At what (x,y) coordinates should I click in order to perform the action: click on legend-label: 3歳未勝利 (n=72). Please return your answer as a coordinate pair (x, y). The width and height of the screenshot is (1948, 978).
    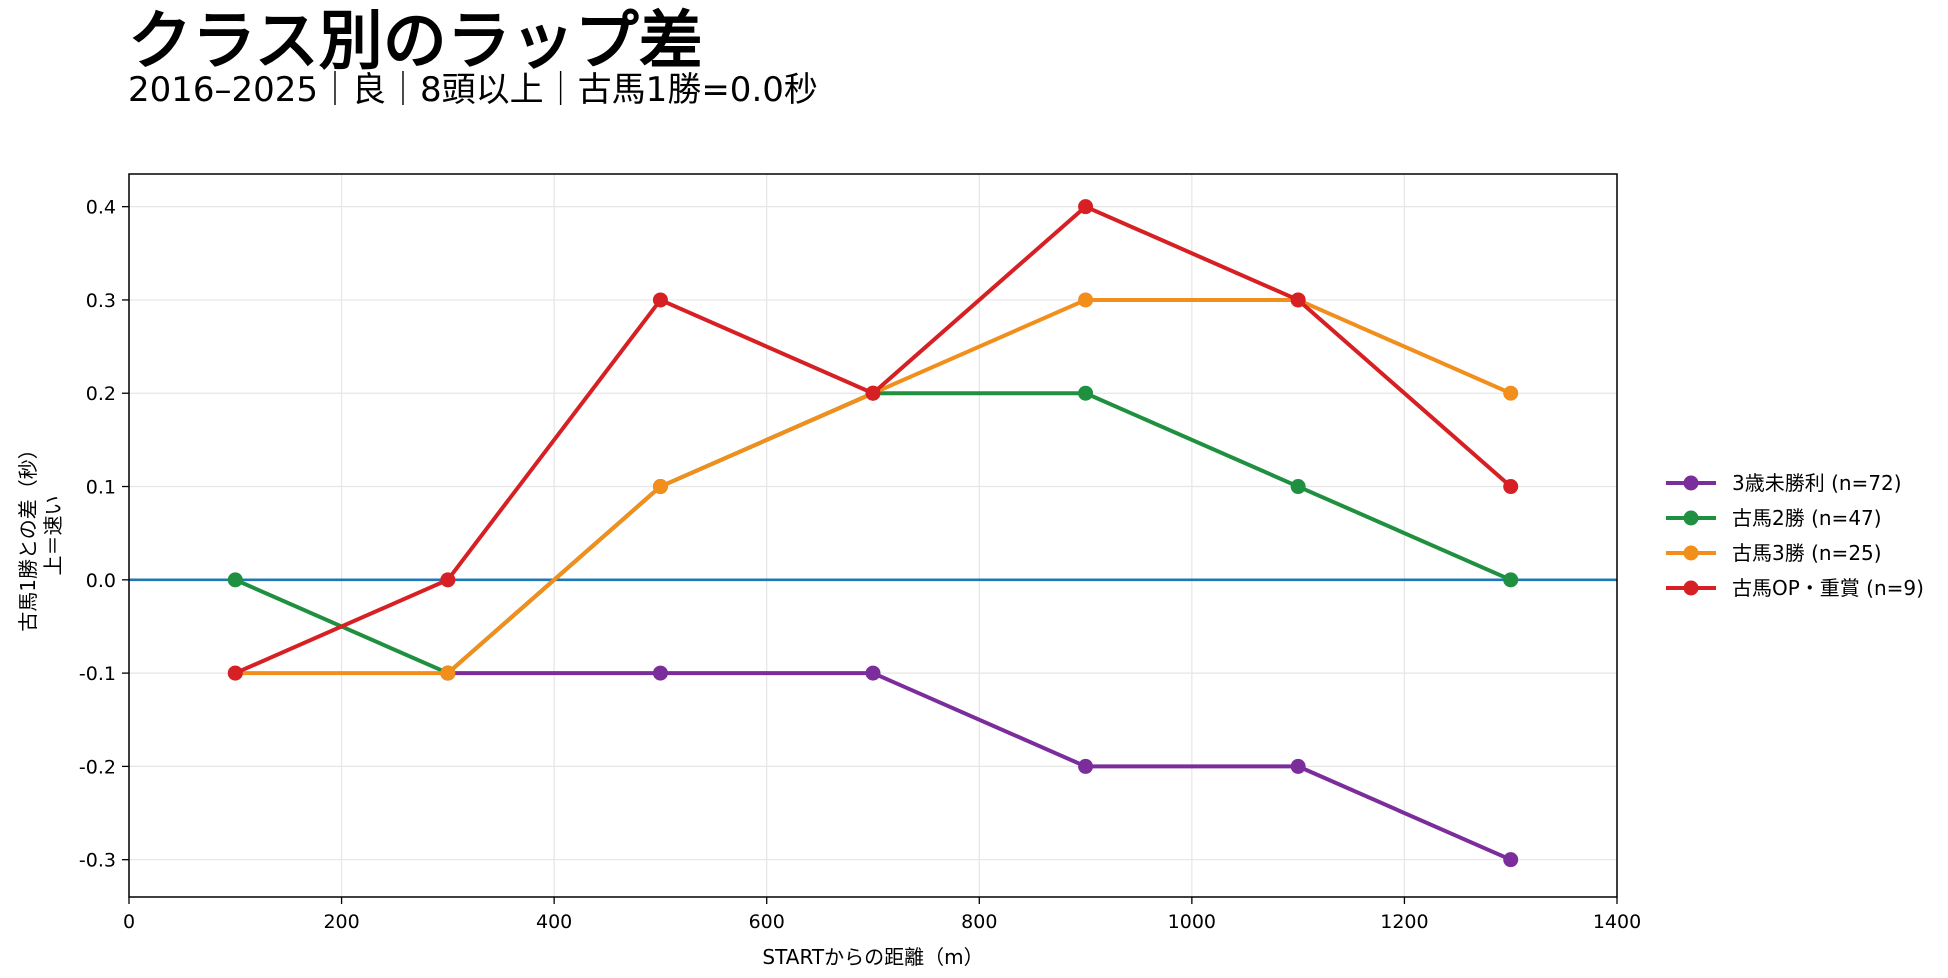
    Looking at the image, I should click on (1817, 483).